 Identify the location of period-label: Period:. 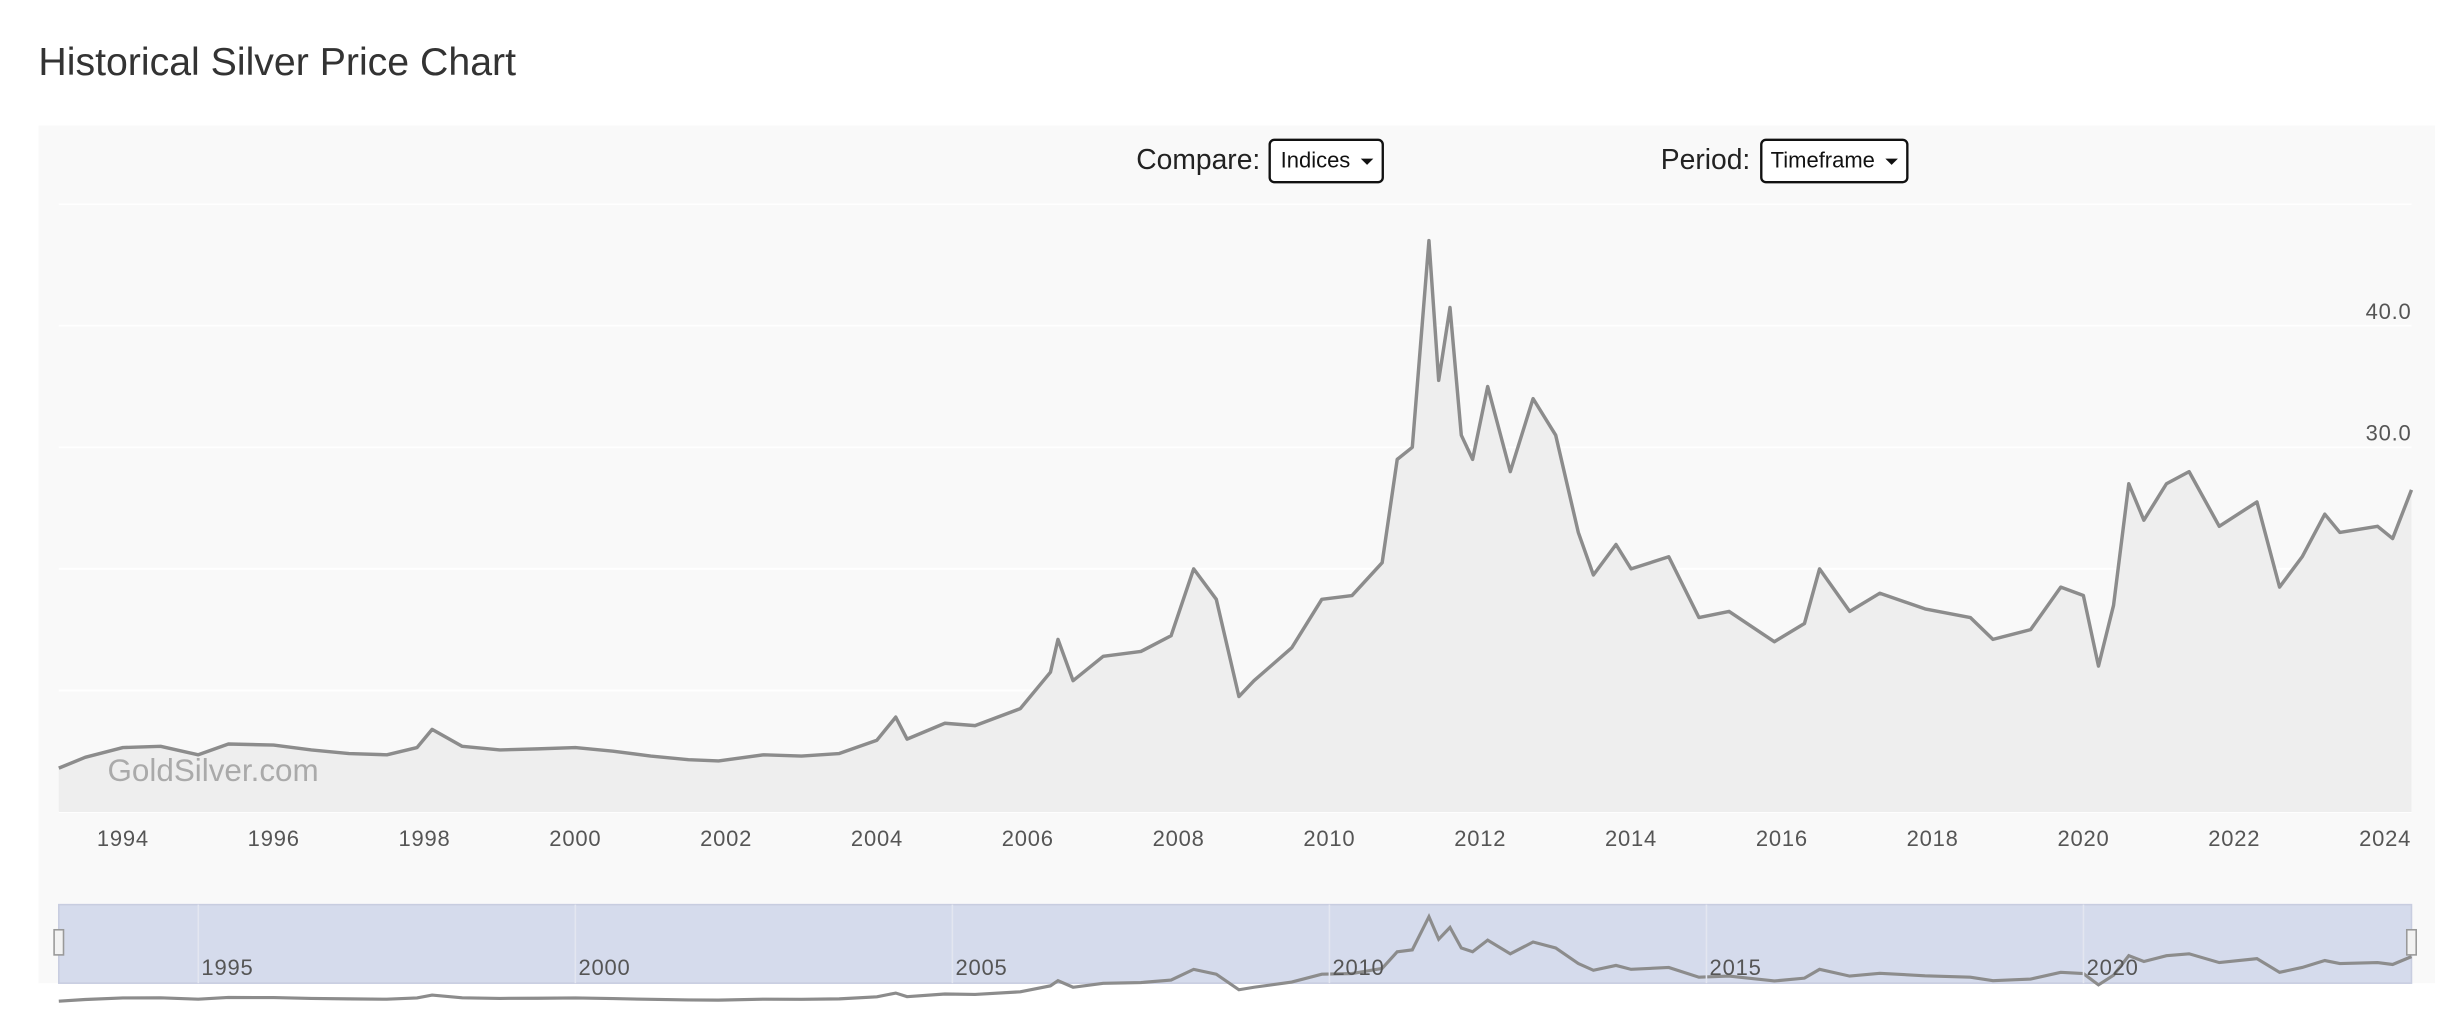
(1706, 159).